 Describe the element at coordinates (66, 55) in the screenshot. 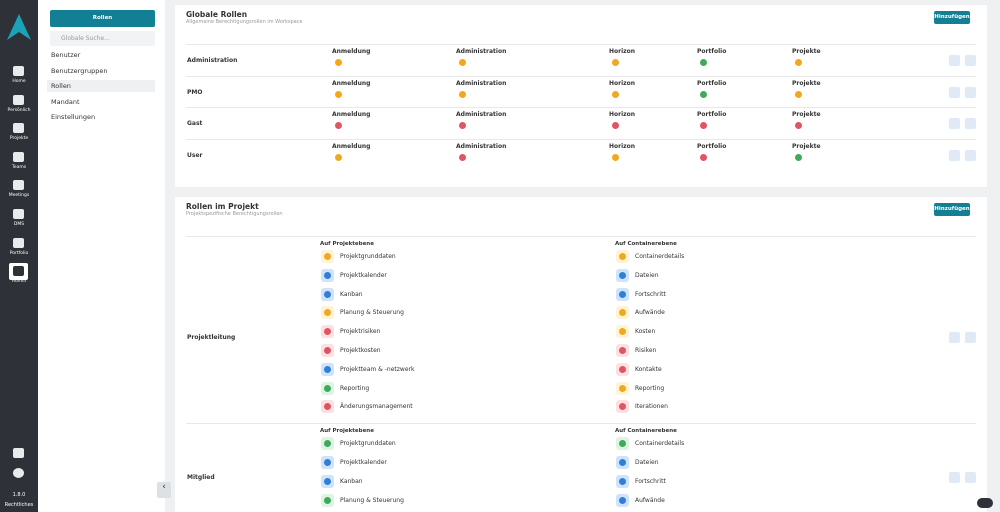

I see `subnav-item: Benutzer` at that location.